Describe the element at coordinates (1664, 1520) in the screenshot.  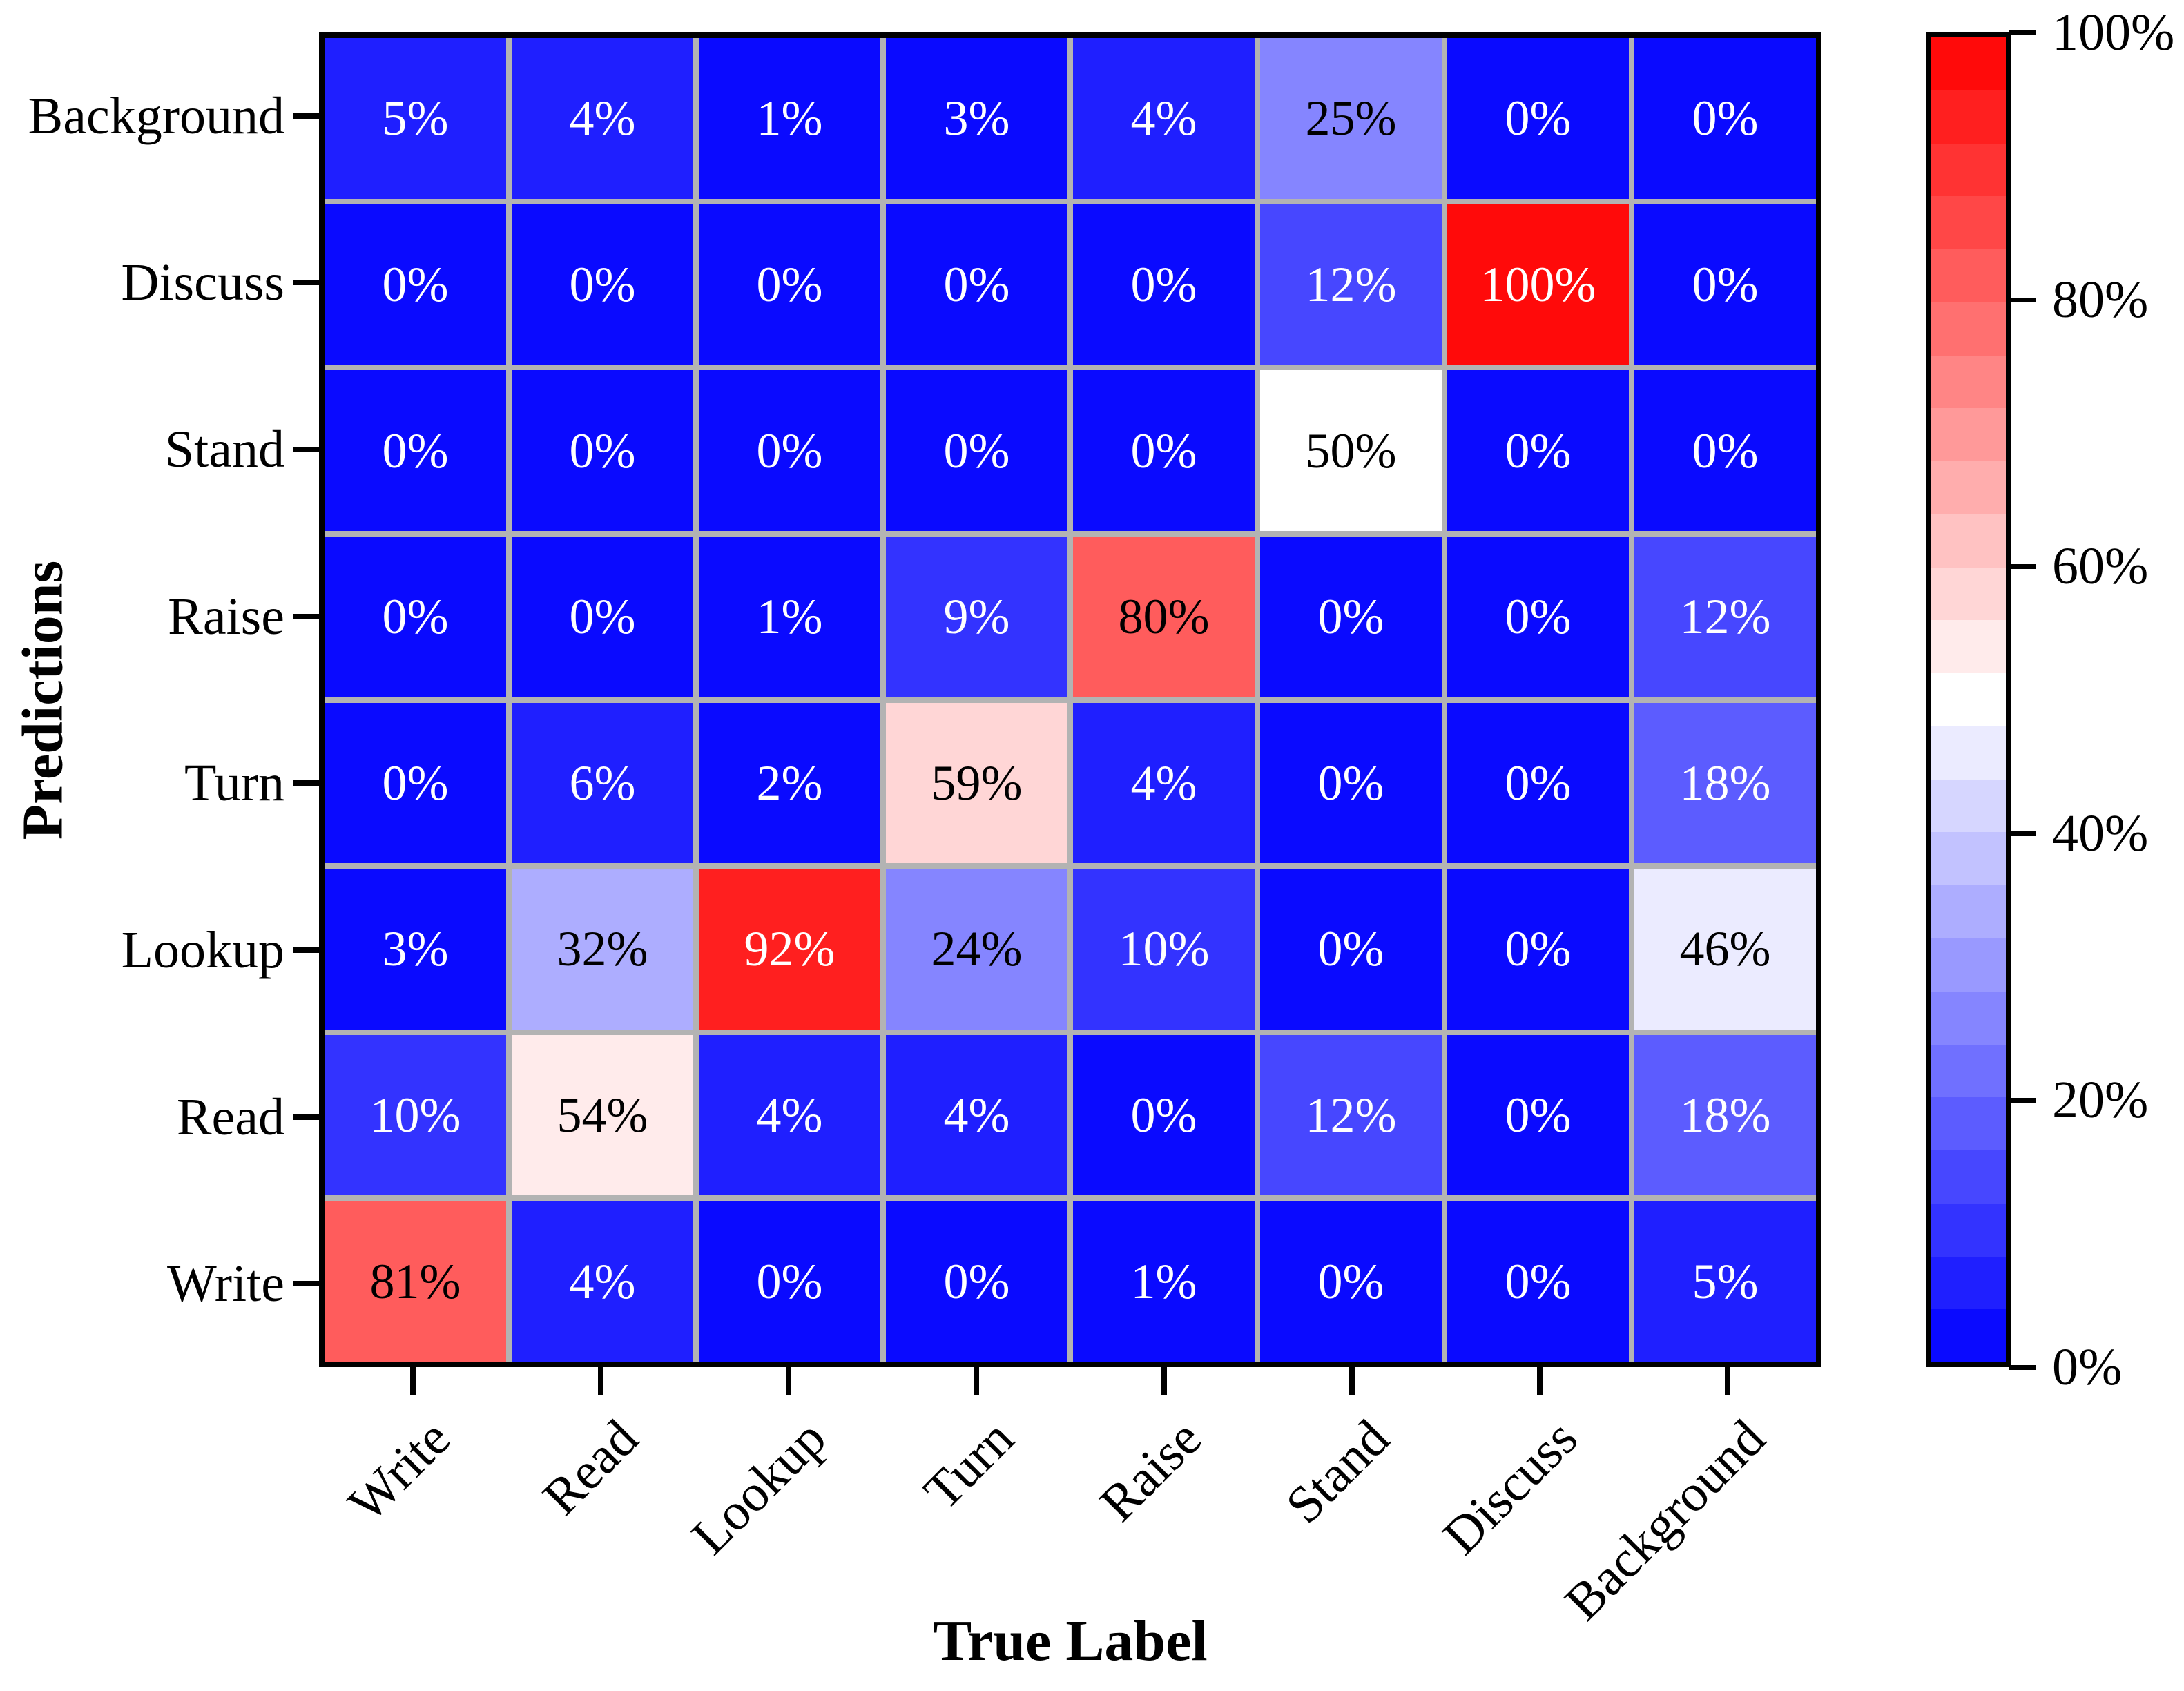
I see `x-tick-label-Background: Background` at that location.